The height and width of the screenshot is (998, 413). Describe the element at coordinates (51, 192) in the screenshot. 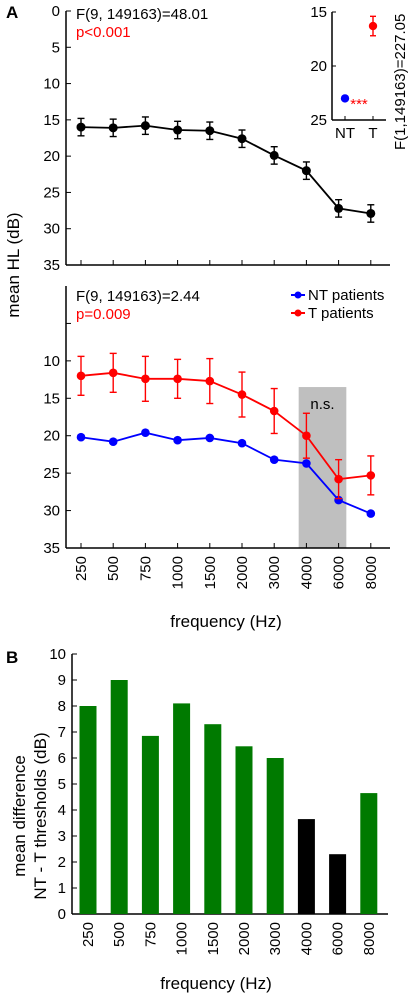

I see `a-top-ytick-label: 25` at that location.